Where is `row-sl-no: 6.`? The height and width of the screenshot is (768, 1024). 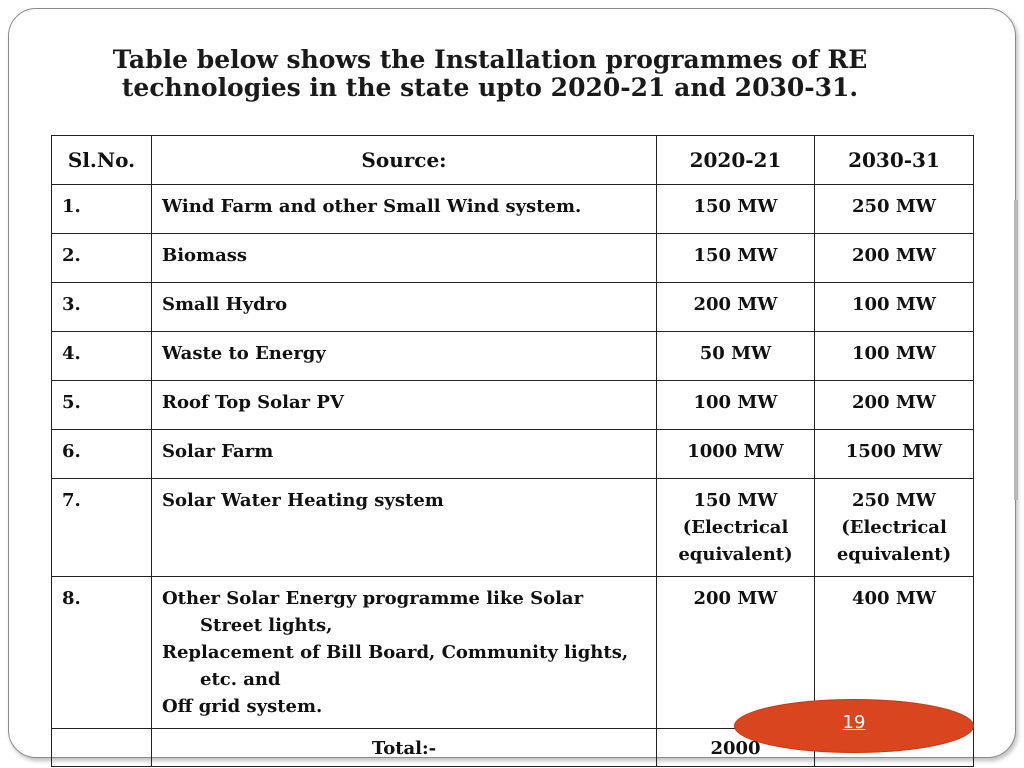
row-sl-no: 6. is located at coordinates (101, 454).